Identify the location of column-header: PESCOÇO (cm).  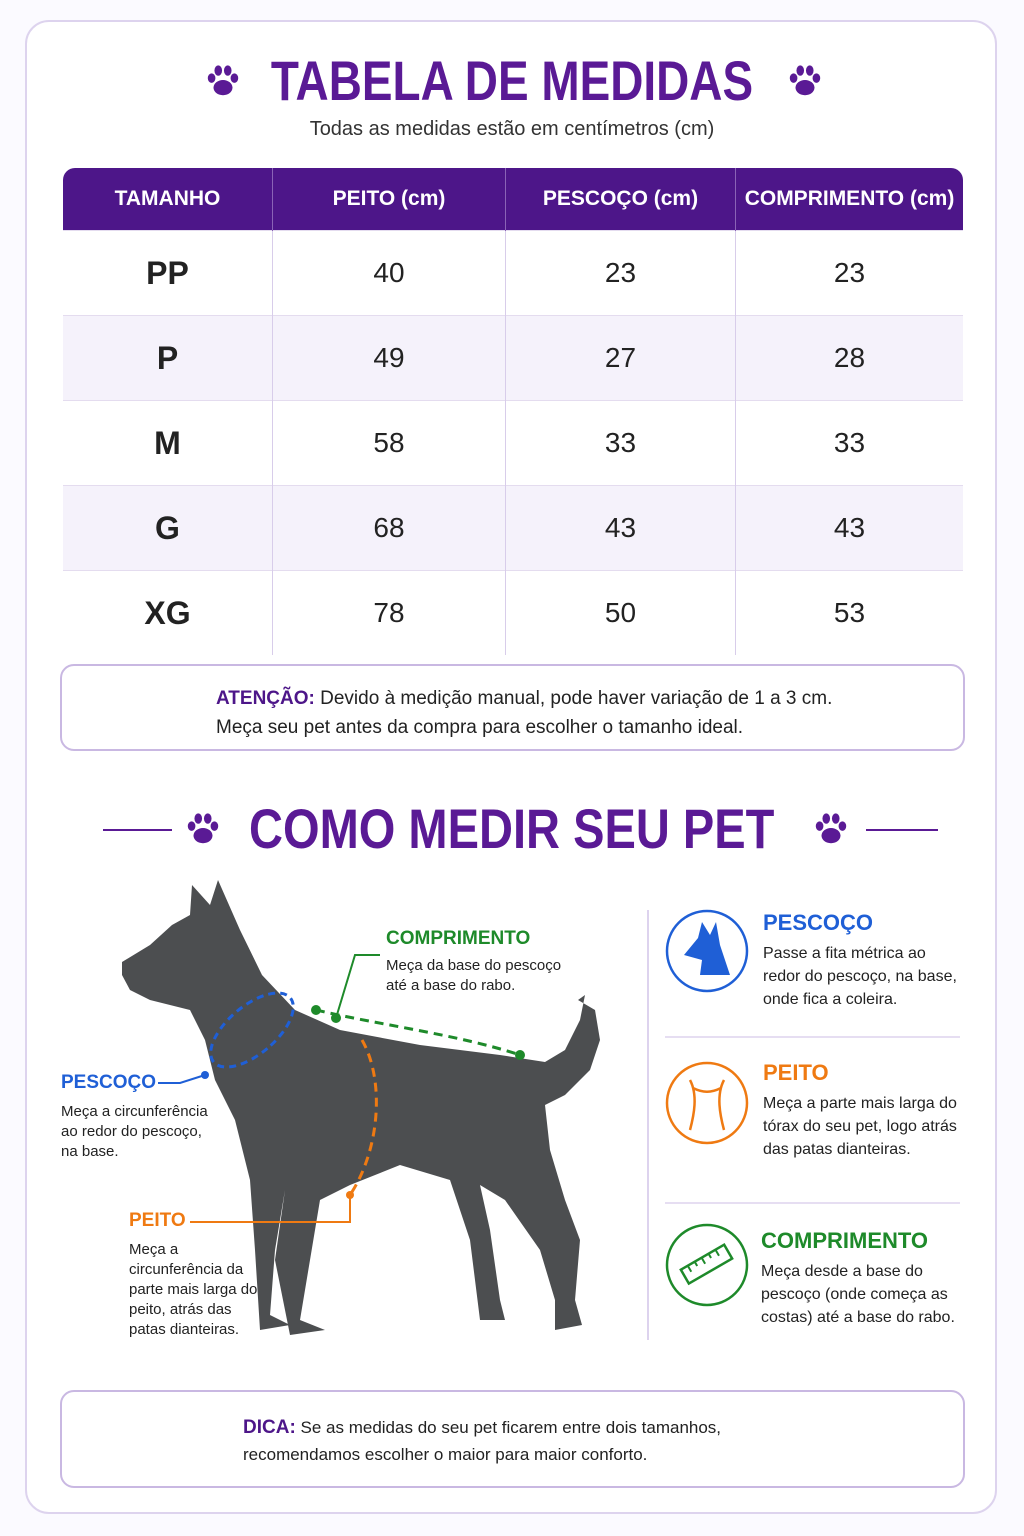
(620, 199).